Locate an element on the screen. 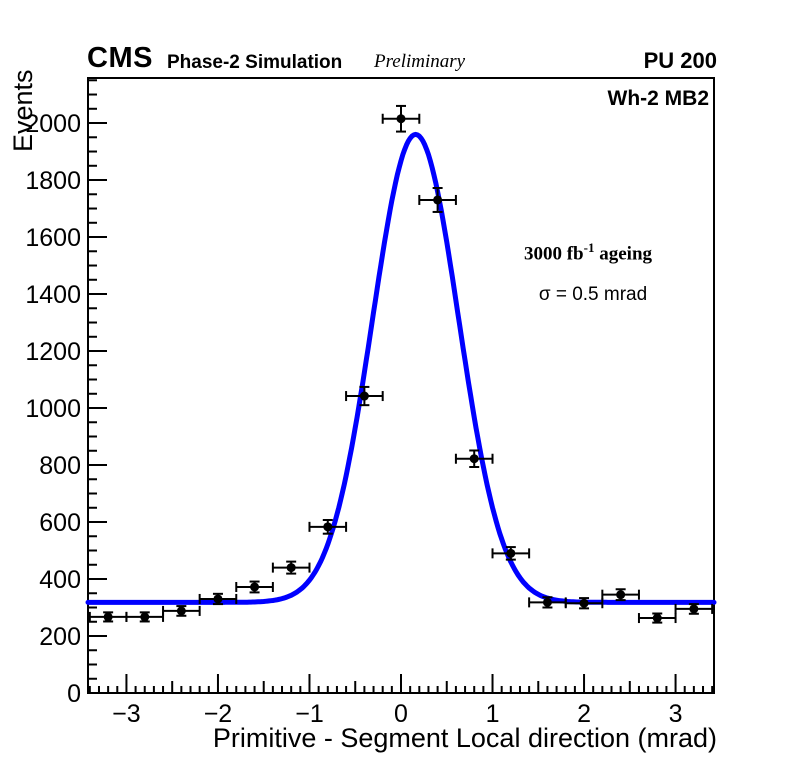 The height and width of the screenshot is (772, 796). x-tick-label: 2 is located at coordinates (584, 714).